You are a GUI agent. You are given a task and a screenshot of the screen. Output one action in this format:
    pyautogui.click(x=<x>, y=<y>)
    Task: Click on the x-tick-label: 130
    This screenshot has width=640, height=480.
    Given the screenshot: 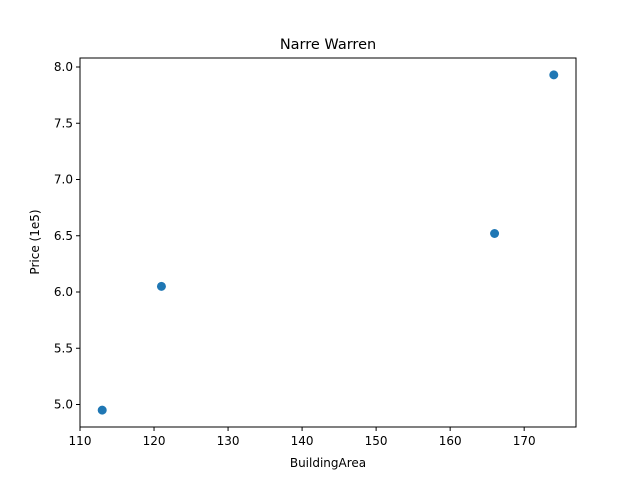 What is the action you would take?
    pyautogui.click(x=228, y=441)
    